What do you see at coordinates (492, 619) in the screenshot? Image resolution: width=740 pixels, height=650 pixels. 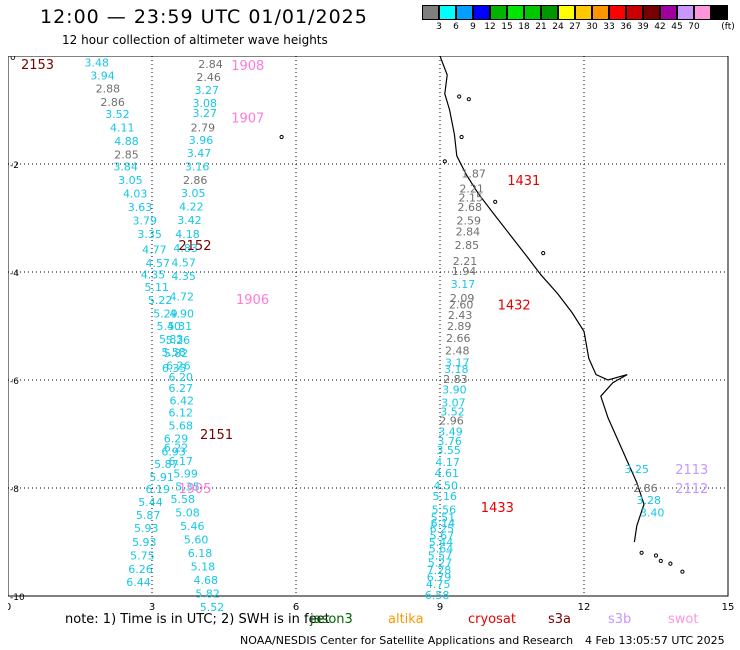 I see `satellite-cryosat: cryosat` at bounding box center [492, 619].